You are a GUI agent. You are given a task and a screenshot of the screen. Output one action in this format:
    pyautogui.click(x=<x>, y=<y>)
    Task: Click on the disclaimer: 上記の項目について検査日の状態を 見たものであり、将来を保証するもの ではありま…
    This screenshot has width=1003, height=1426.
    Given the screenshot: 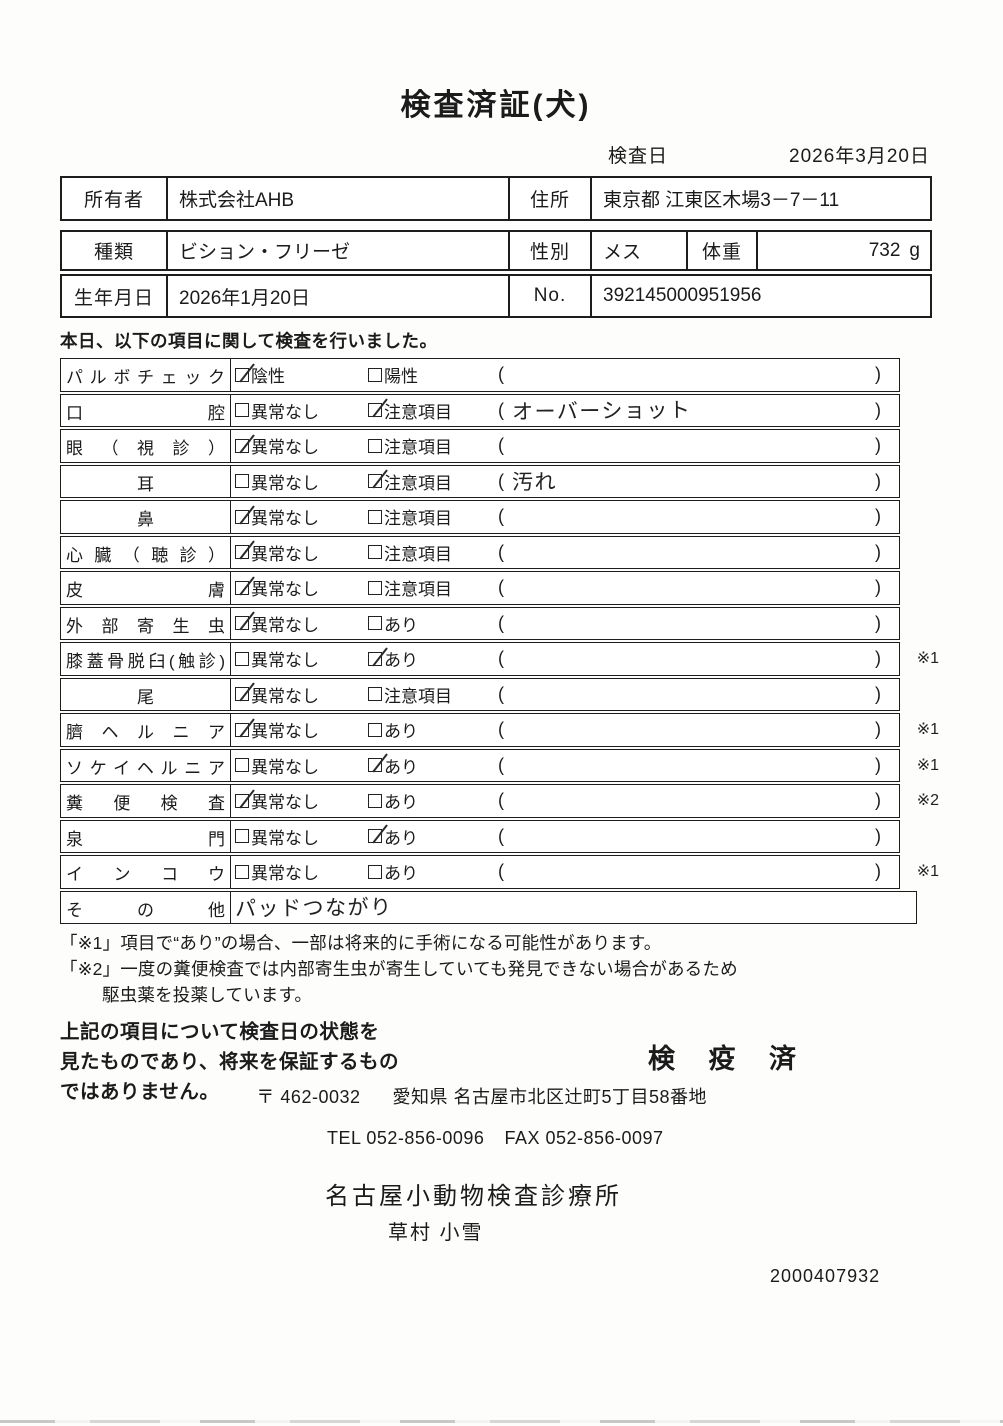 What is the action you would take?
    pyautogui.click(x=496, y=1062)
    